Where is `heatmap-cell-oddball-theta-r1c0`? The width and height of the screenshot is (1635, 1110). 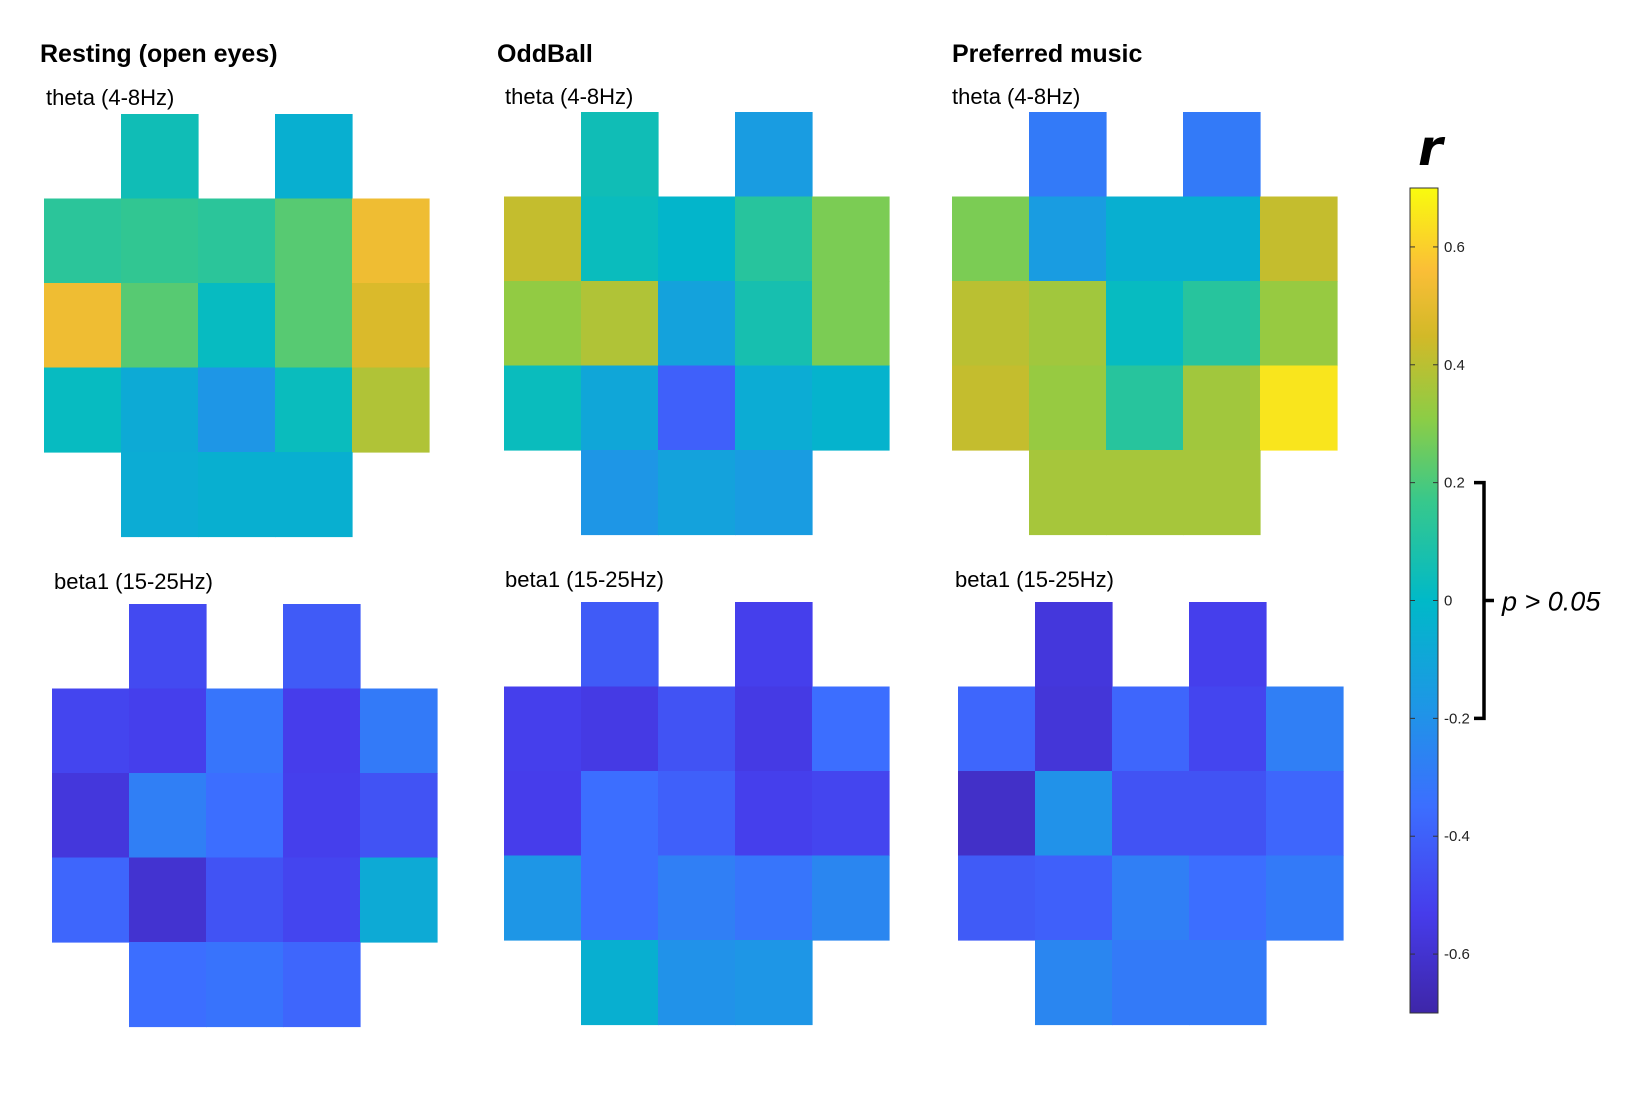 heatmap-cell-oddball-theta-r1c0 is located at coordinates (543, 239).